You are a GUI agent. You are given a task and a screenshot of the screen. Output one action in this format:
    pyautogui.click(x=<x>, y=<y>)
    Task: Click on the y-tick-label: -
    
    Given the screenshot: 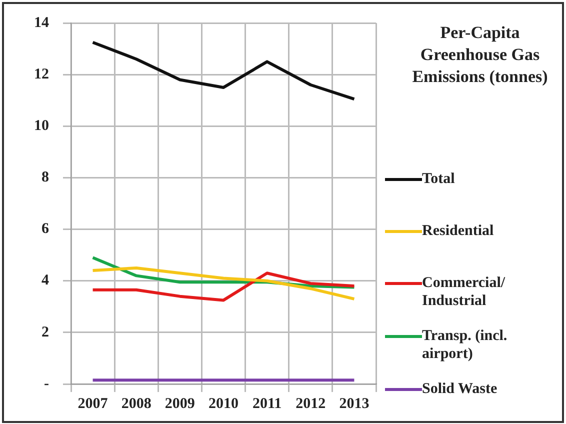 What is the action you would take?
    pyautogui.click(x=46, y=384)
    